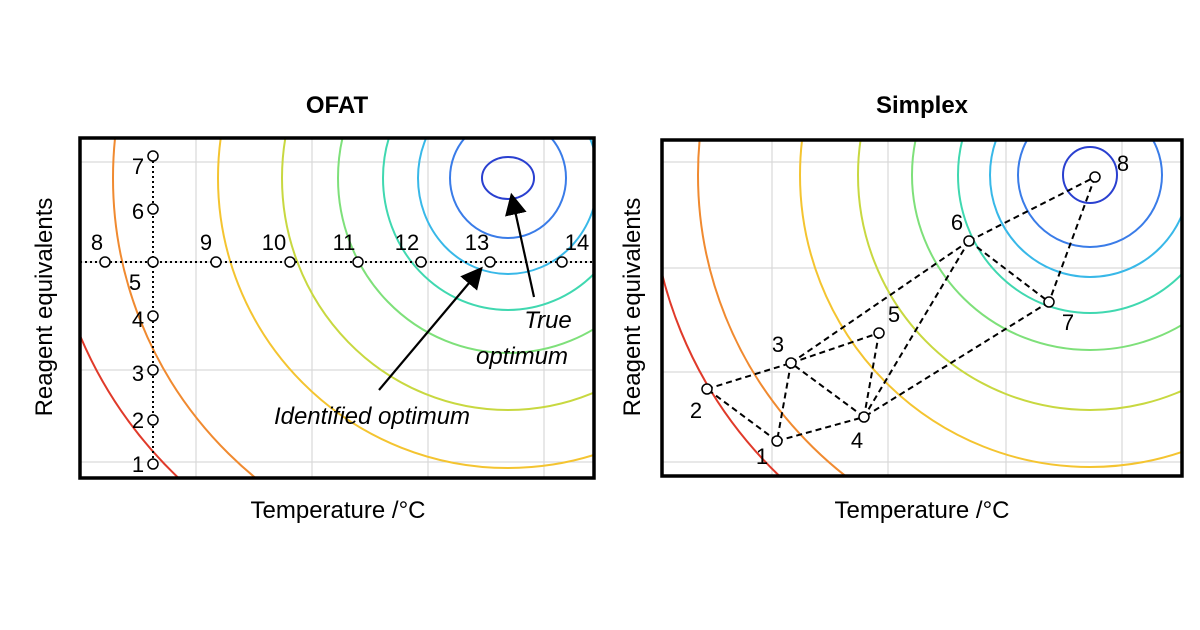 This screenshot has height=630, width=1200. I want to click on simplex-label-5: 5, so click(894, 314).